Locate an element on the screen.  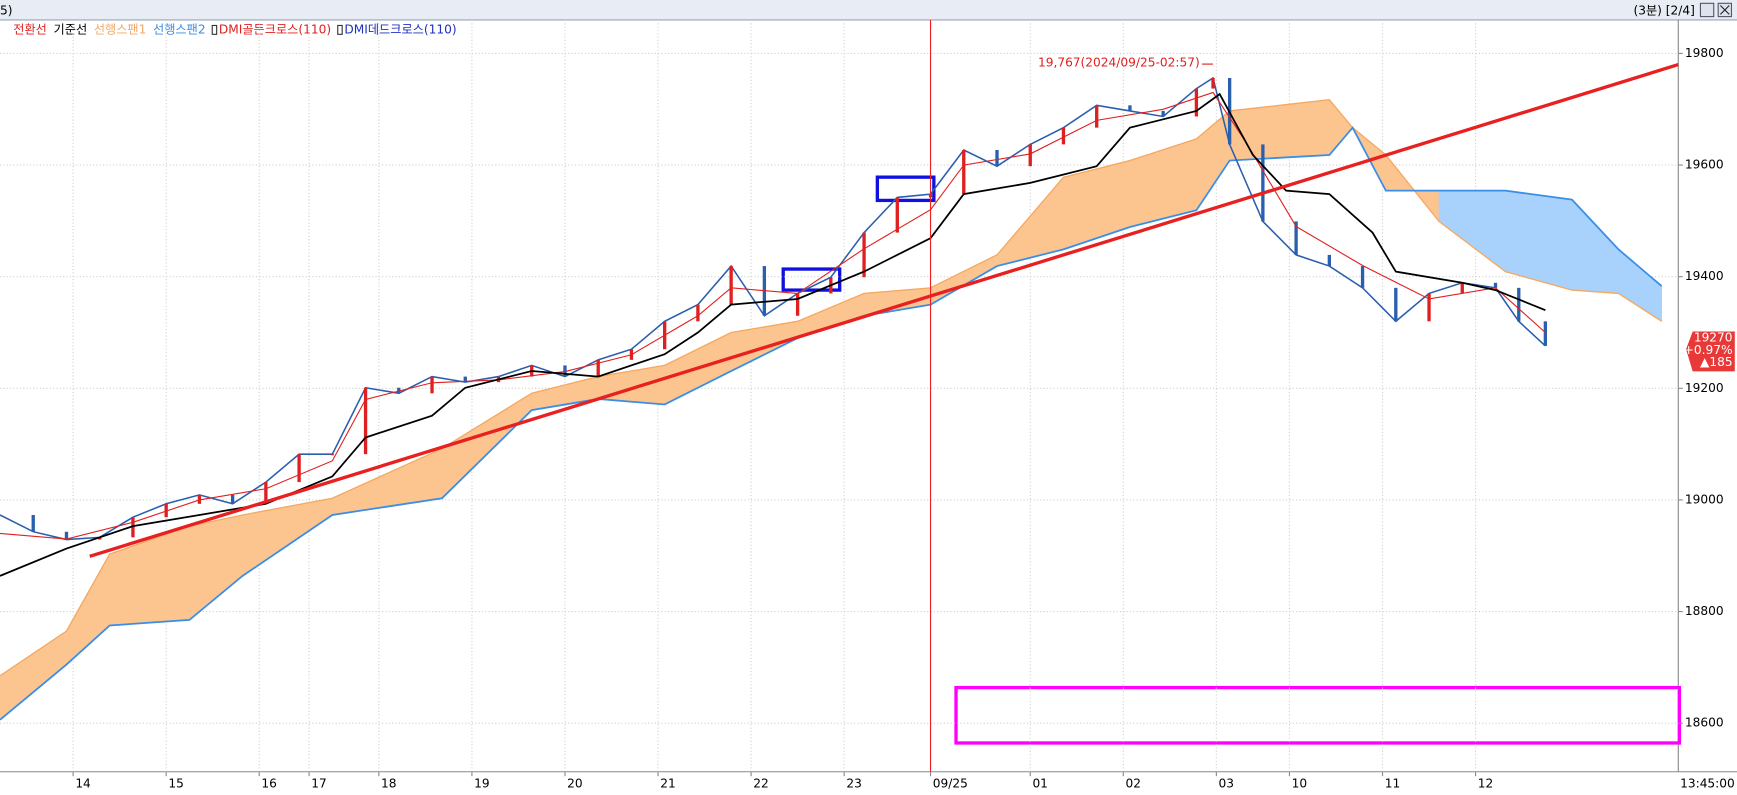
x-tick-label: 20 is located at coordinates (575, 783).